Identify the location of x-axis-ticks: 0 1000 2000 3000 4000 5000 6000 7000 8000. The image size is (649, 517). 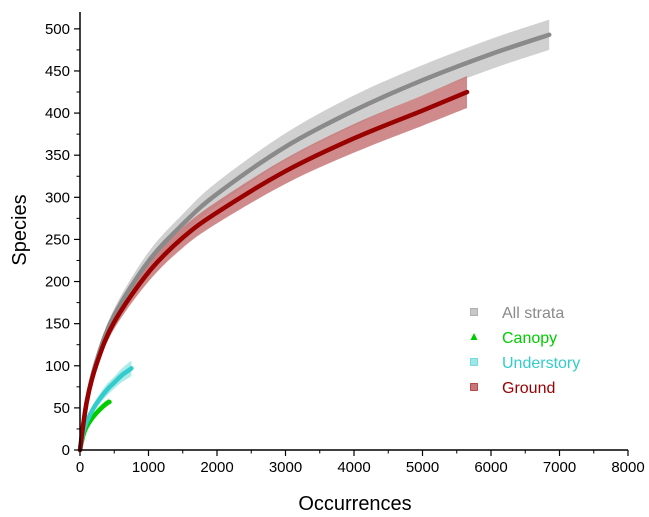
(360, 463).